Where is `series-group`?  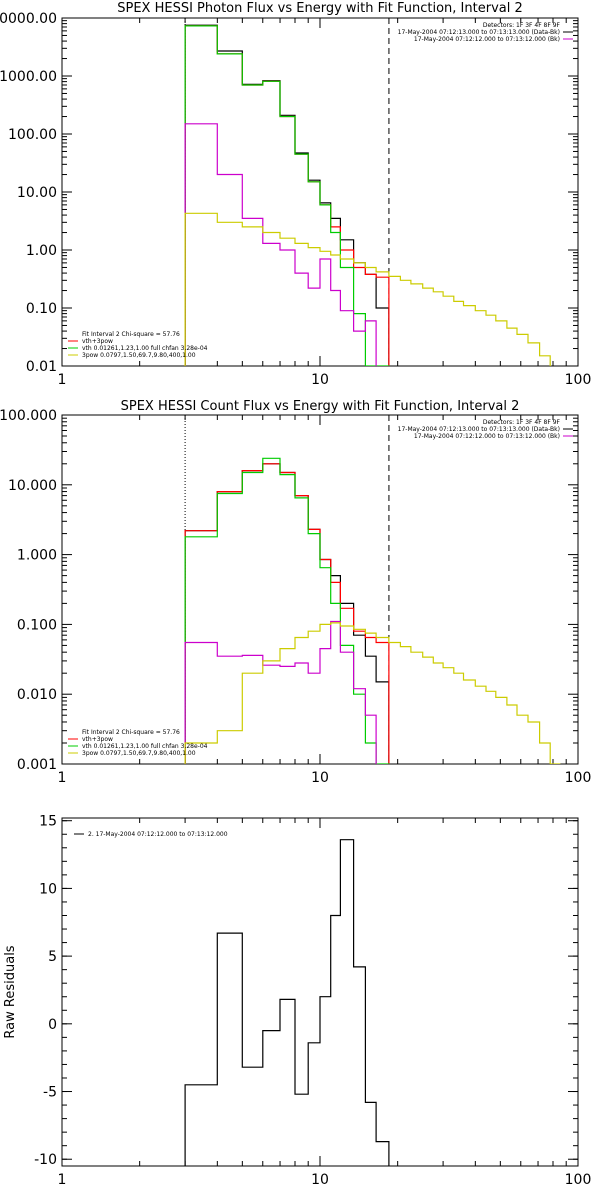 series-group is located at coordinates (287, 1002).